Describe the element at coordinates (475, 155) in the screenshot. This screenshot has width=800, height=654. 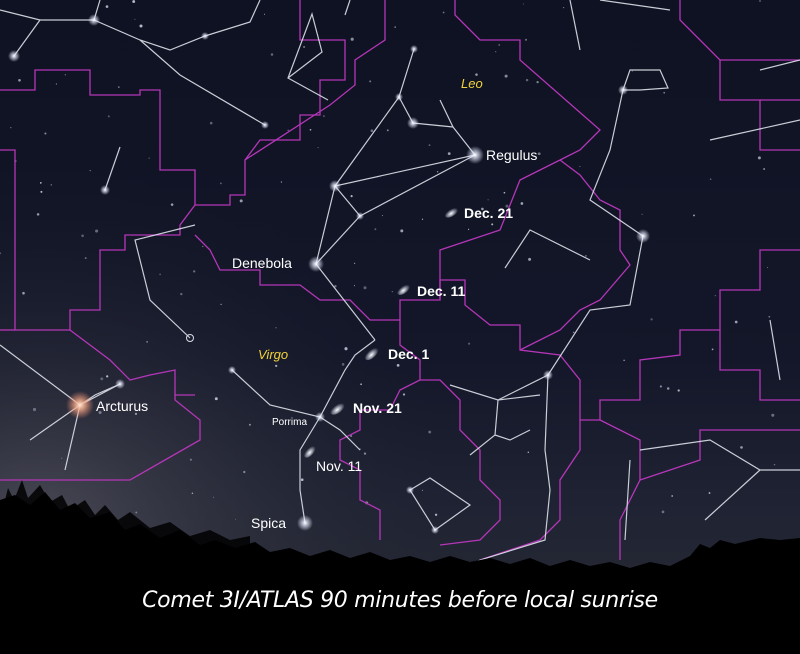
I see `star-regulus` at that location.